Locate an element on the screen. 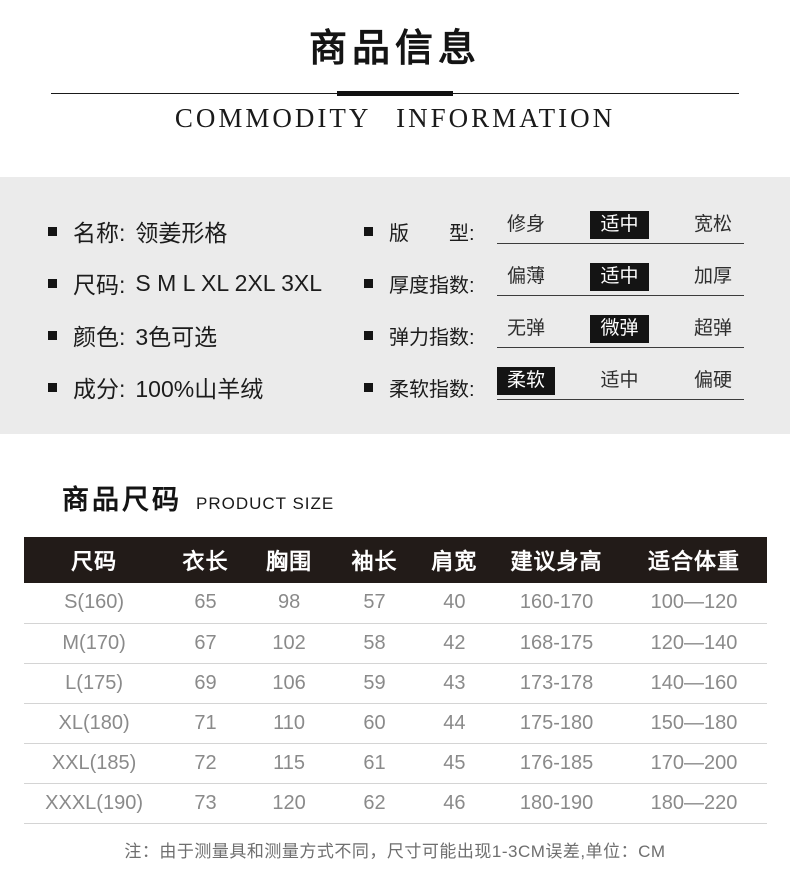 The image size is (790, 890). title-divider-accent is located at coordinates (395, 93).